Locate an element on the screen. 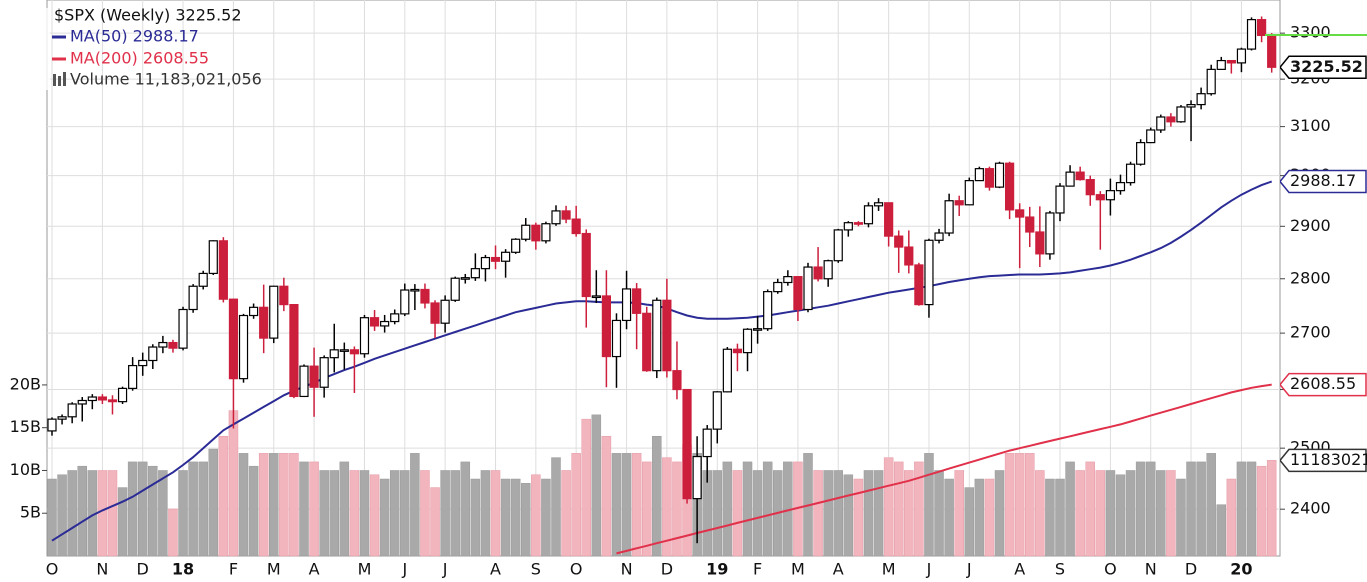 This screenshot has width=1367, height=582. y-tick-label: 3300 is located at coordinates (1310, 32).